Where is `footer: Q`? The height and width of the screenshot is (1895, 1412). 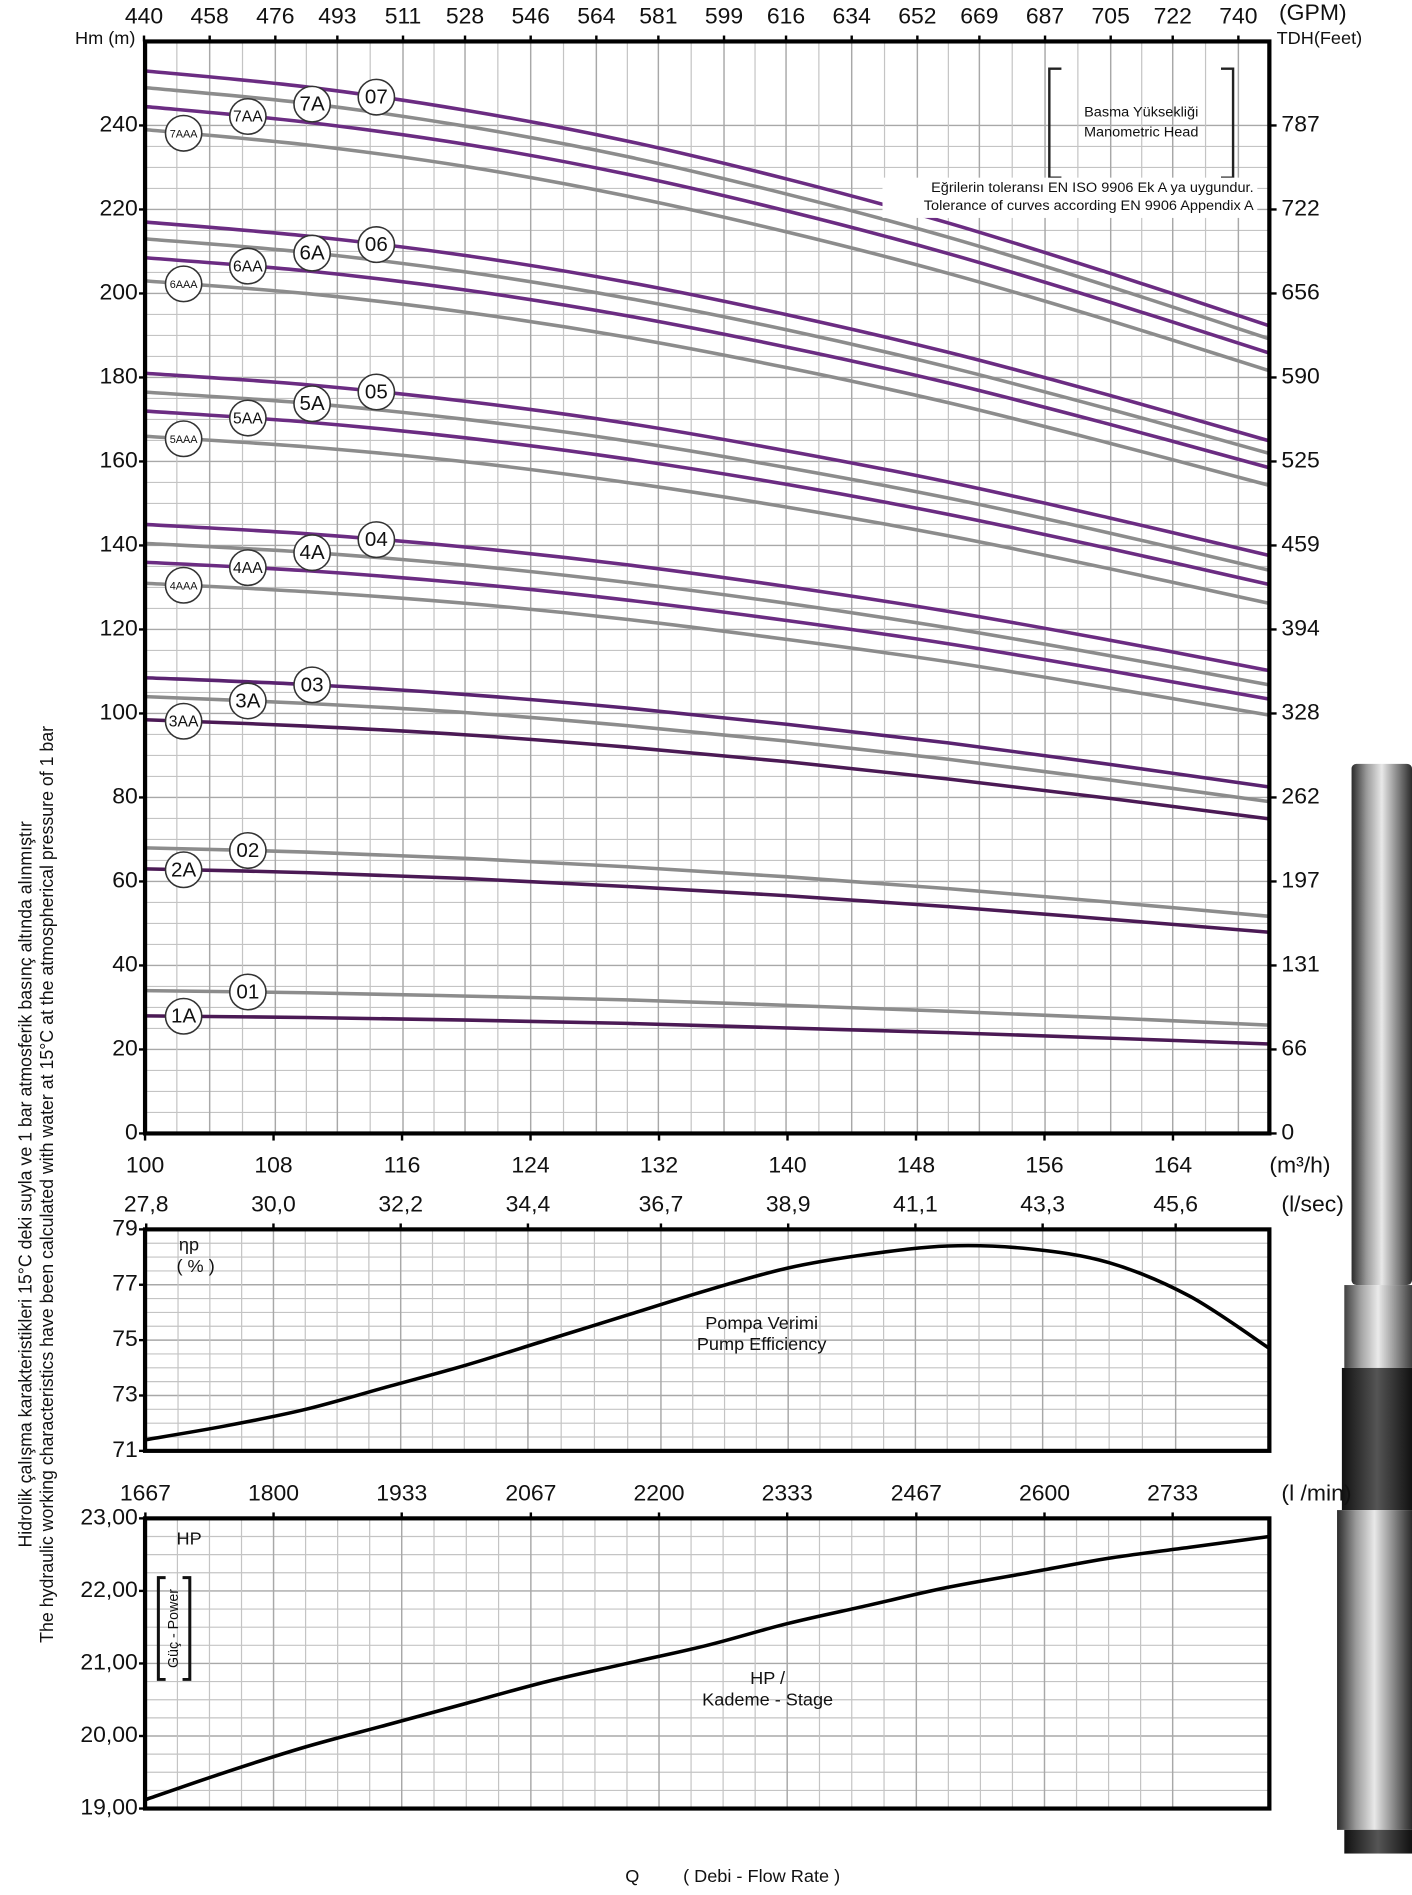
footer: Q is located at coordinates (632, 1876).